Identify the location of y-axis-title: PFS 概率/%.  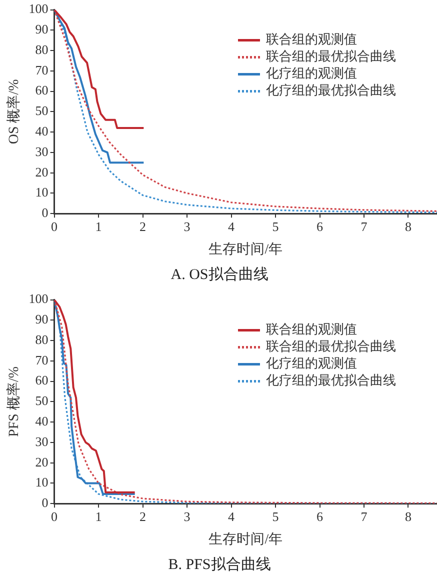
(14, 401).